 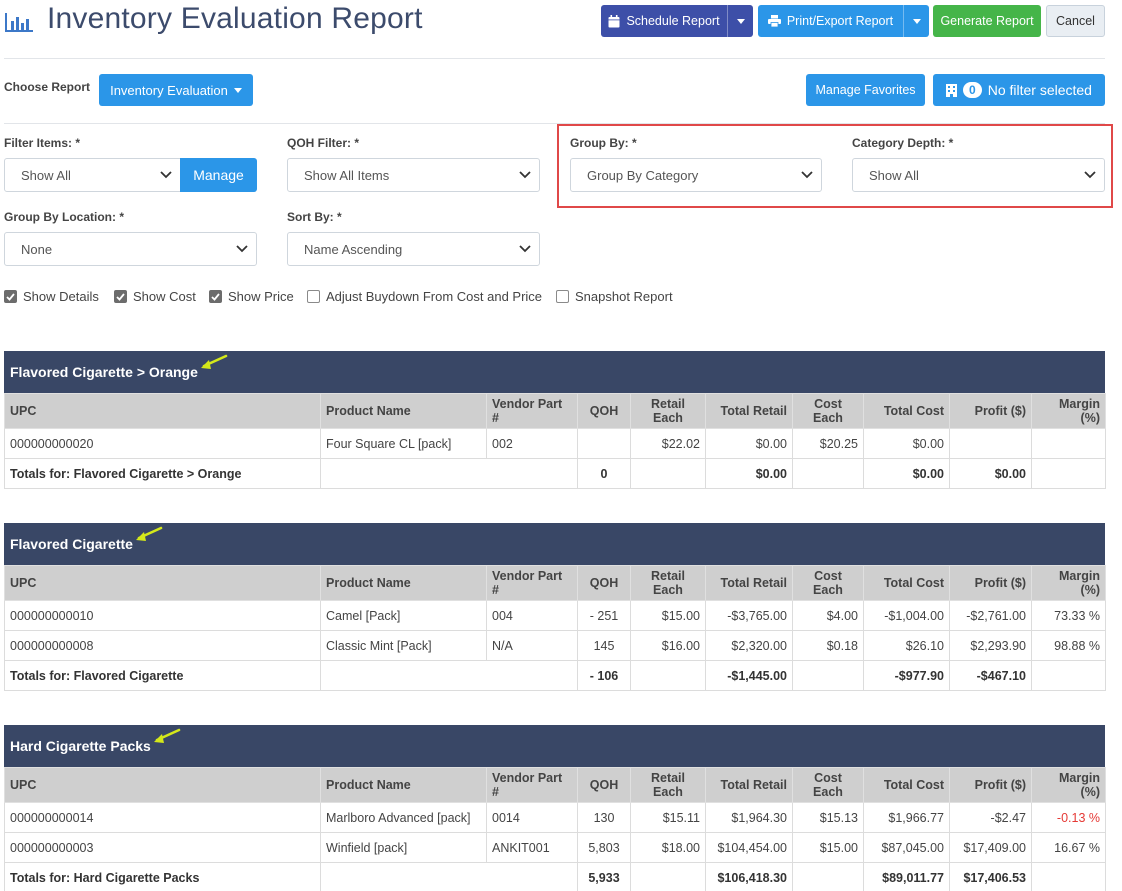 I want to click on group-by-select: Group By Category, so click(x=696, y=175).